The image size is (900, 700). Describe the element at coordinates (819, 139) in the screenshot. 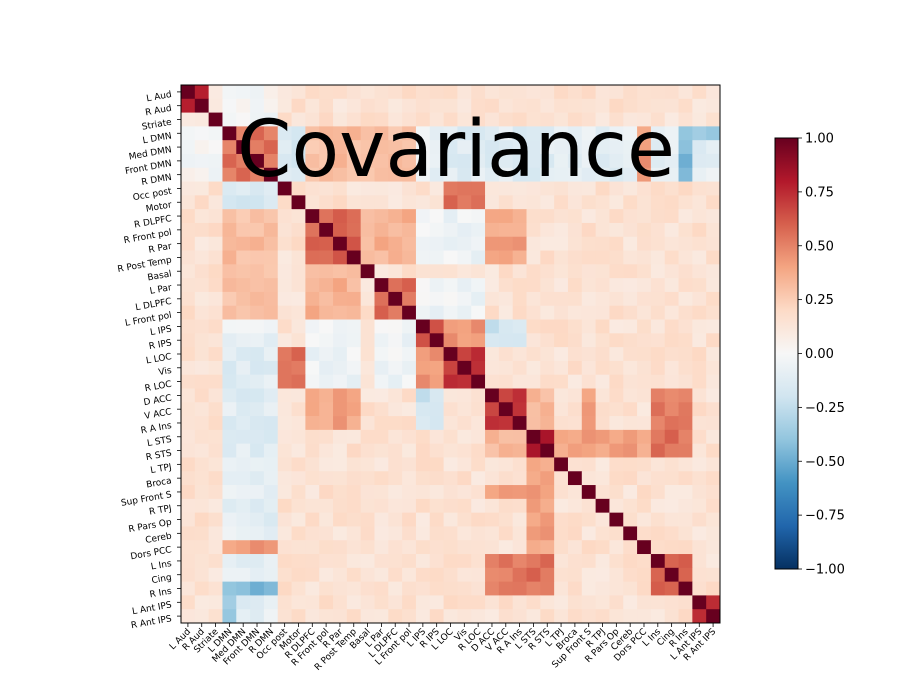

I see `colorbar-tick-label: 1.00` at that location.